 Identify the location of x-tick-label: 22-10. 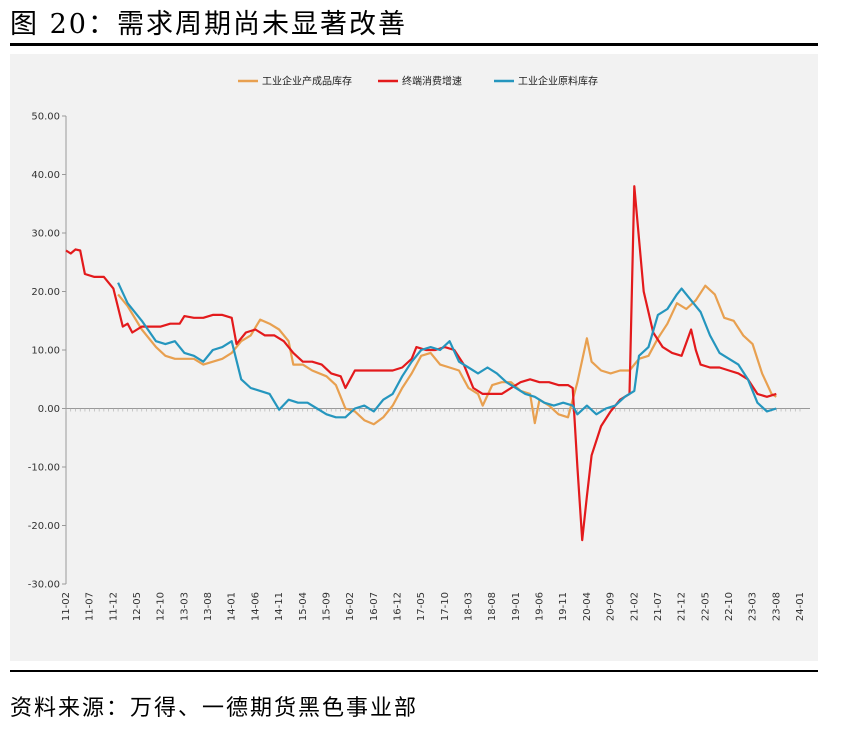
(729, 606).